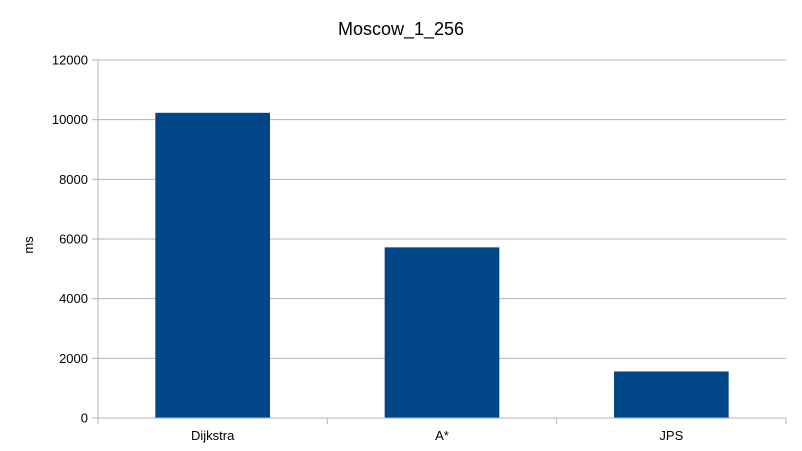  Describe the element at coordinates (28, 245) in the screenshot. I see `y-axis-title: ms` at that location.